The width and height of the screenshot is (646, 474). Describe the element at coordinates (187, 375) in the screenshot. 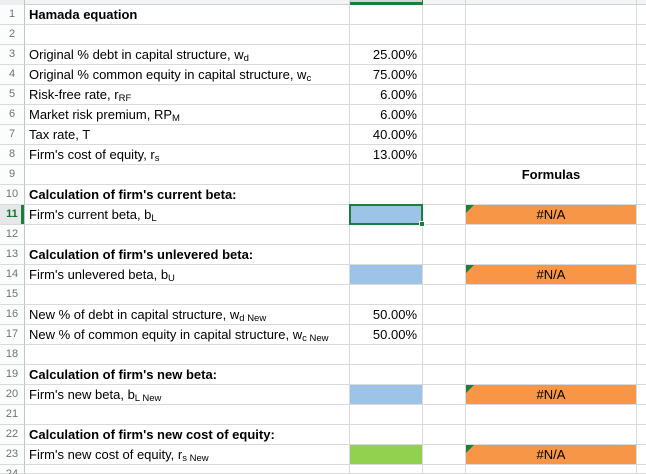

I see `cell-label: Calculation of firm's new beta:` at that location.